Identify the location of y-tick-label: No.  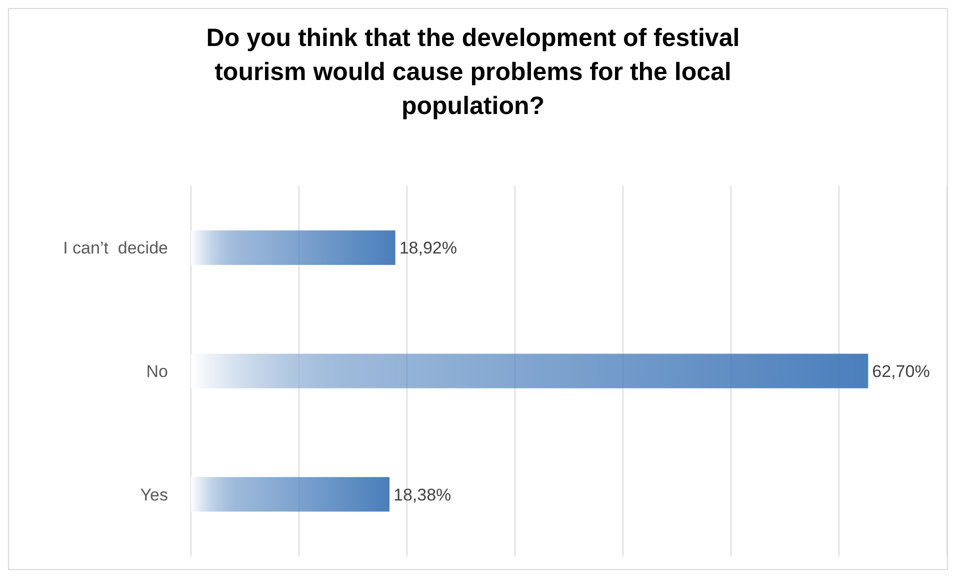
(157, 371).